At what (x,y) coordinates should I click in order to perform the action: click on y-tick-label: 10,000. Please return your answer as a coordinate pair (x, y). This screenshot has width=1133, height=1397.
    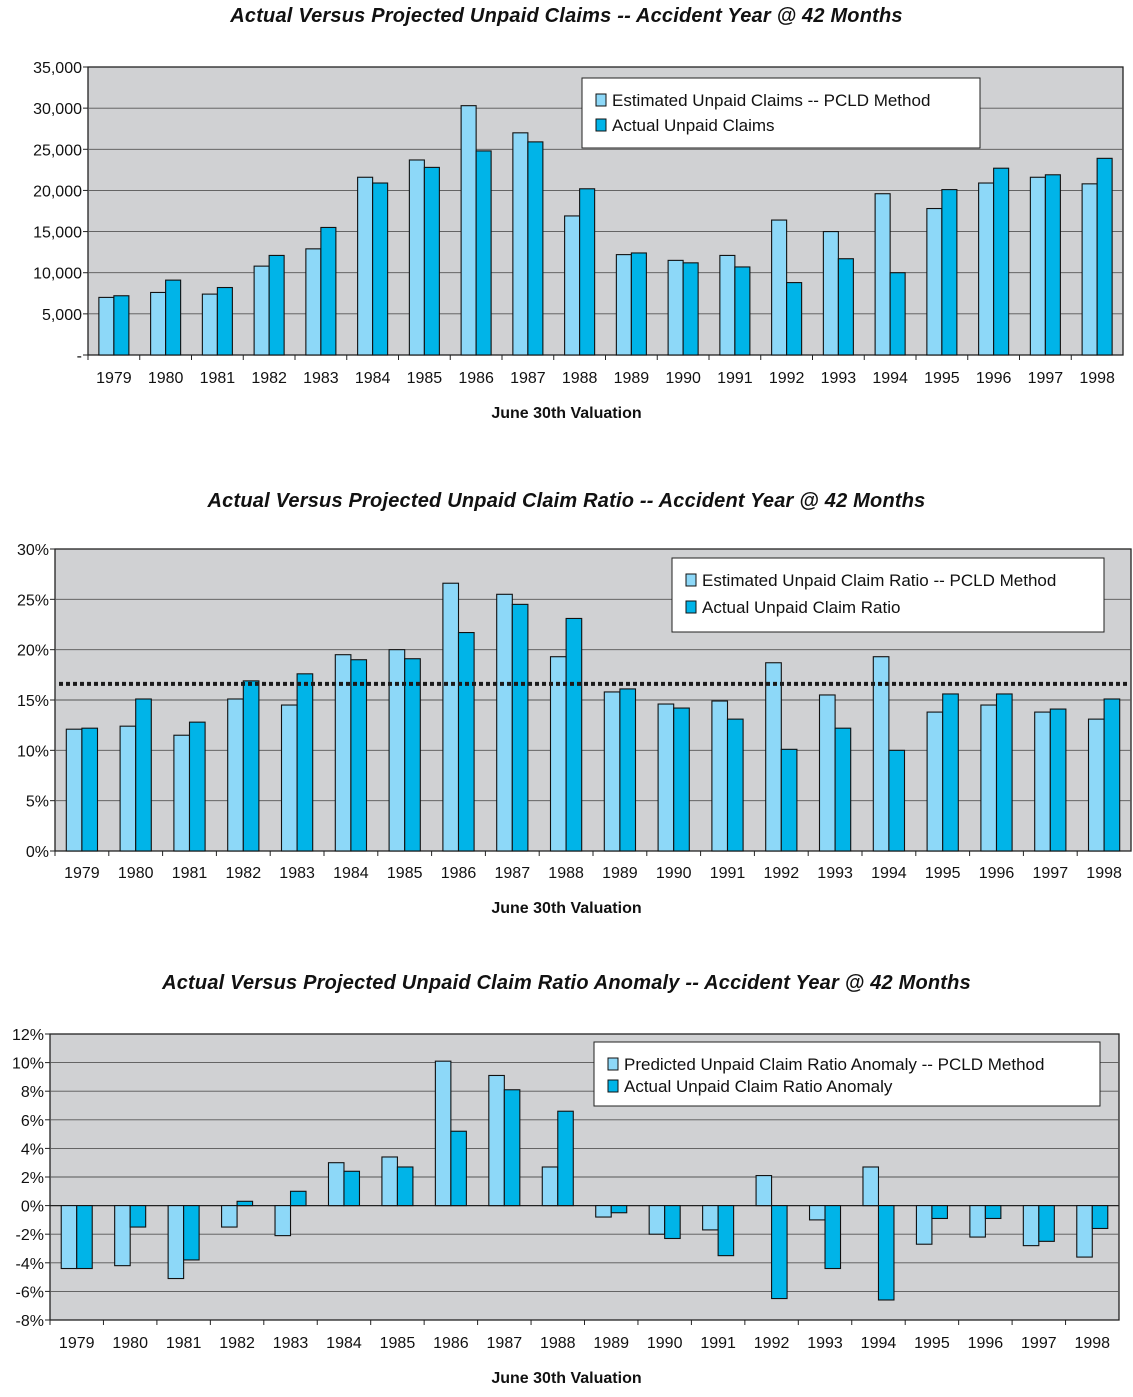
    Looking at the image, I should click on (57, 274).